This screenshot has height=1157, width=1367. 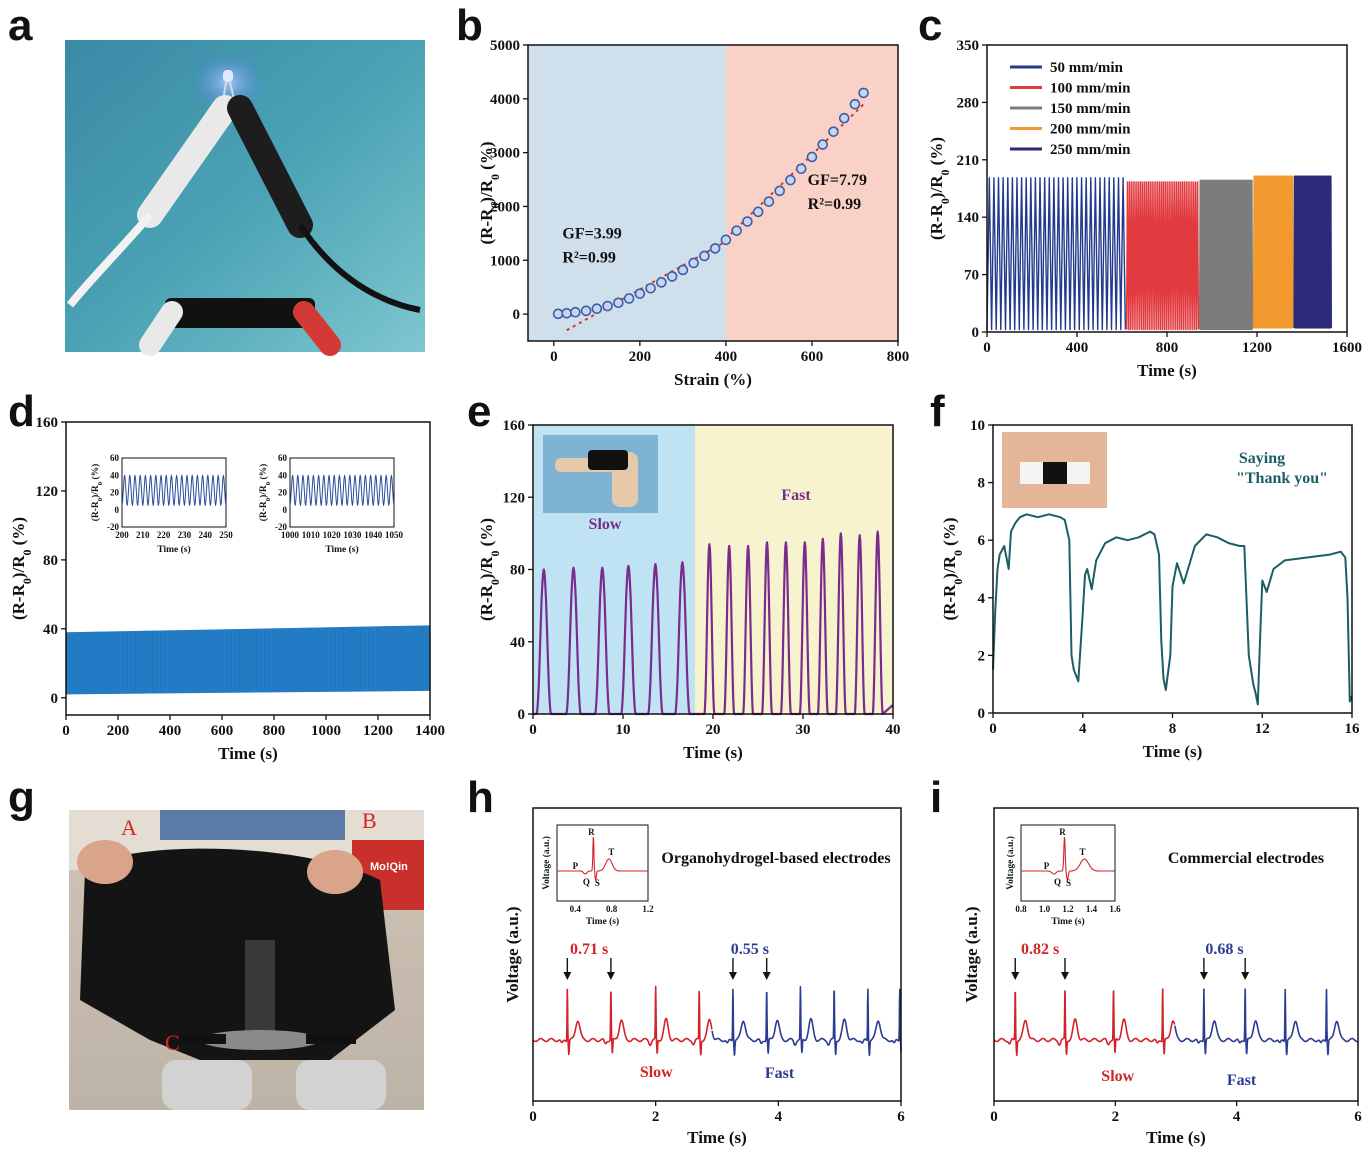 I want to click on inset-y-tick: 0, so click(x=285, y=510).